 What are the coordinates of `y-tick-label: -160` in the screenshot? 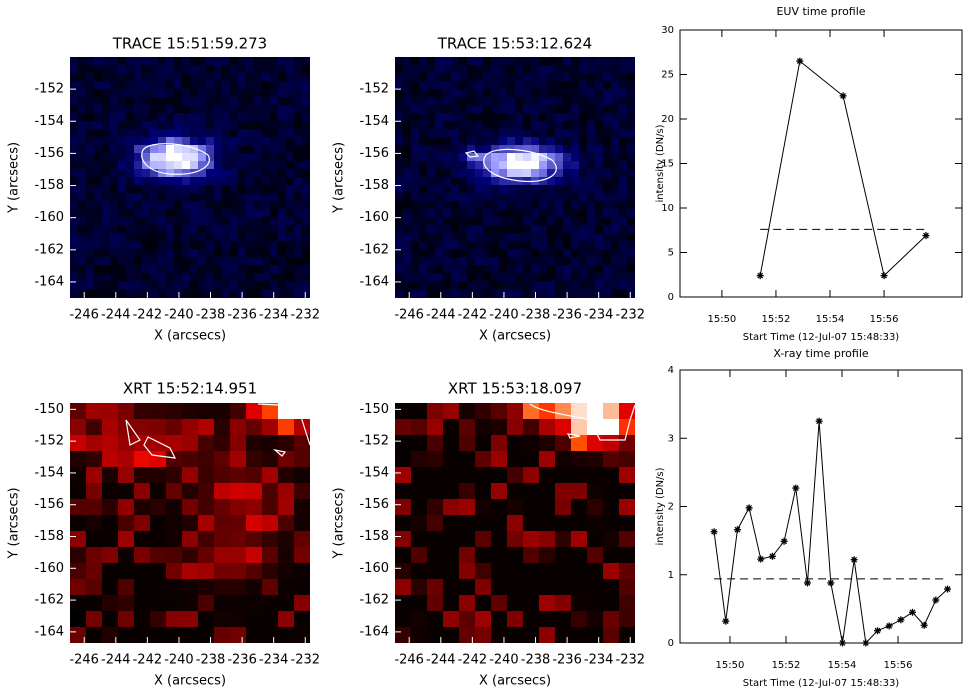 It's located at (374, 217).